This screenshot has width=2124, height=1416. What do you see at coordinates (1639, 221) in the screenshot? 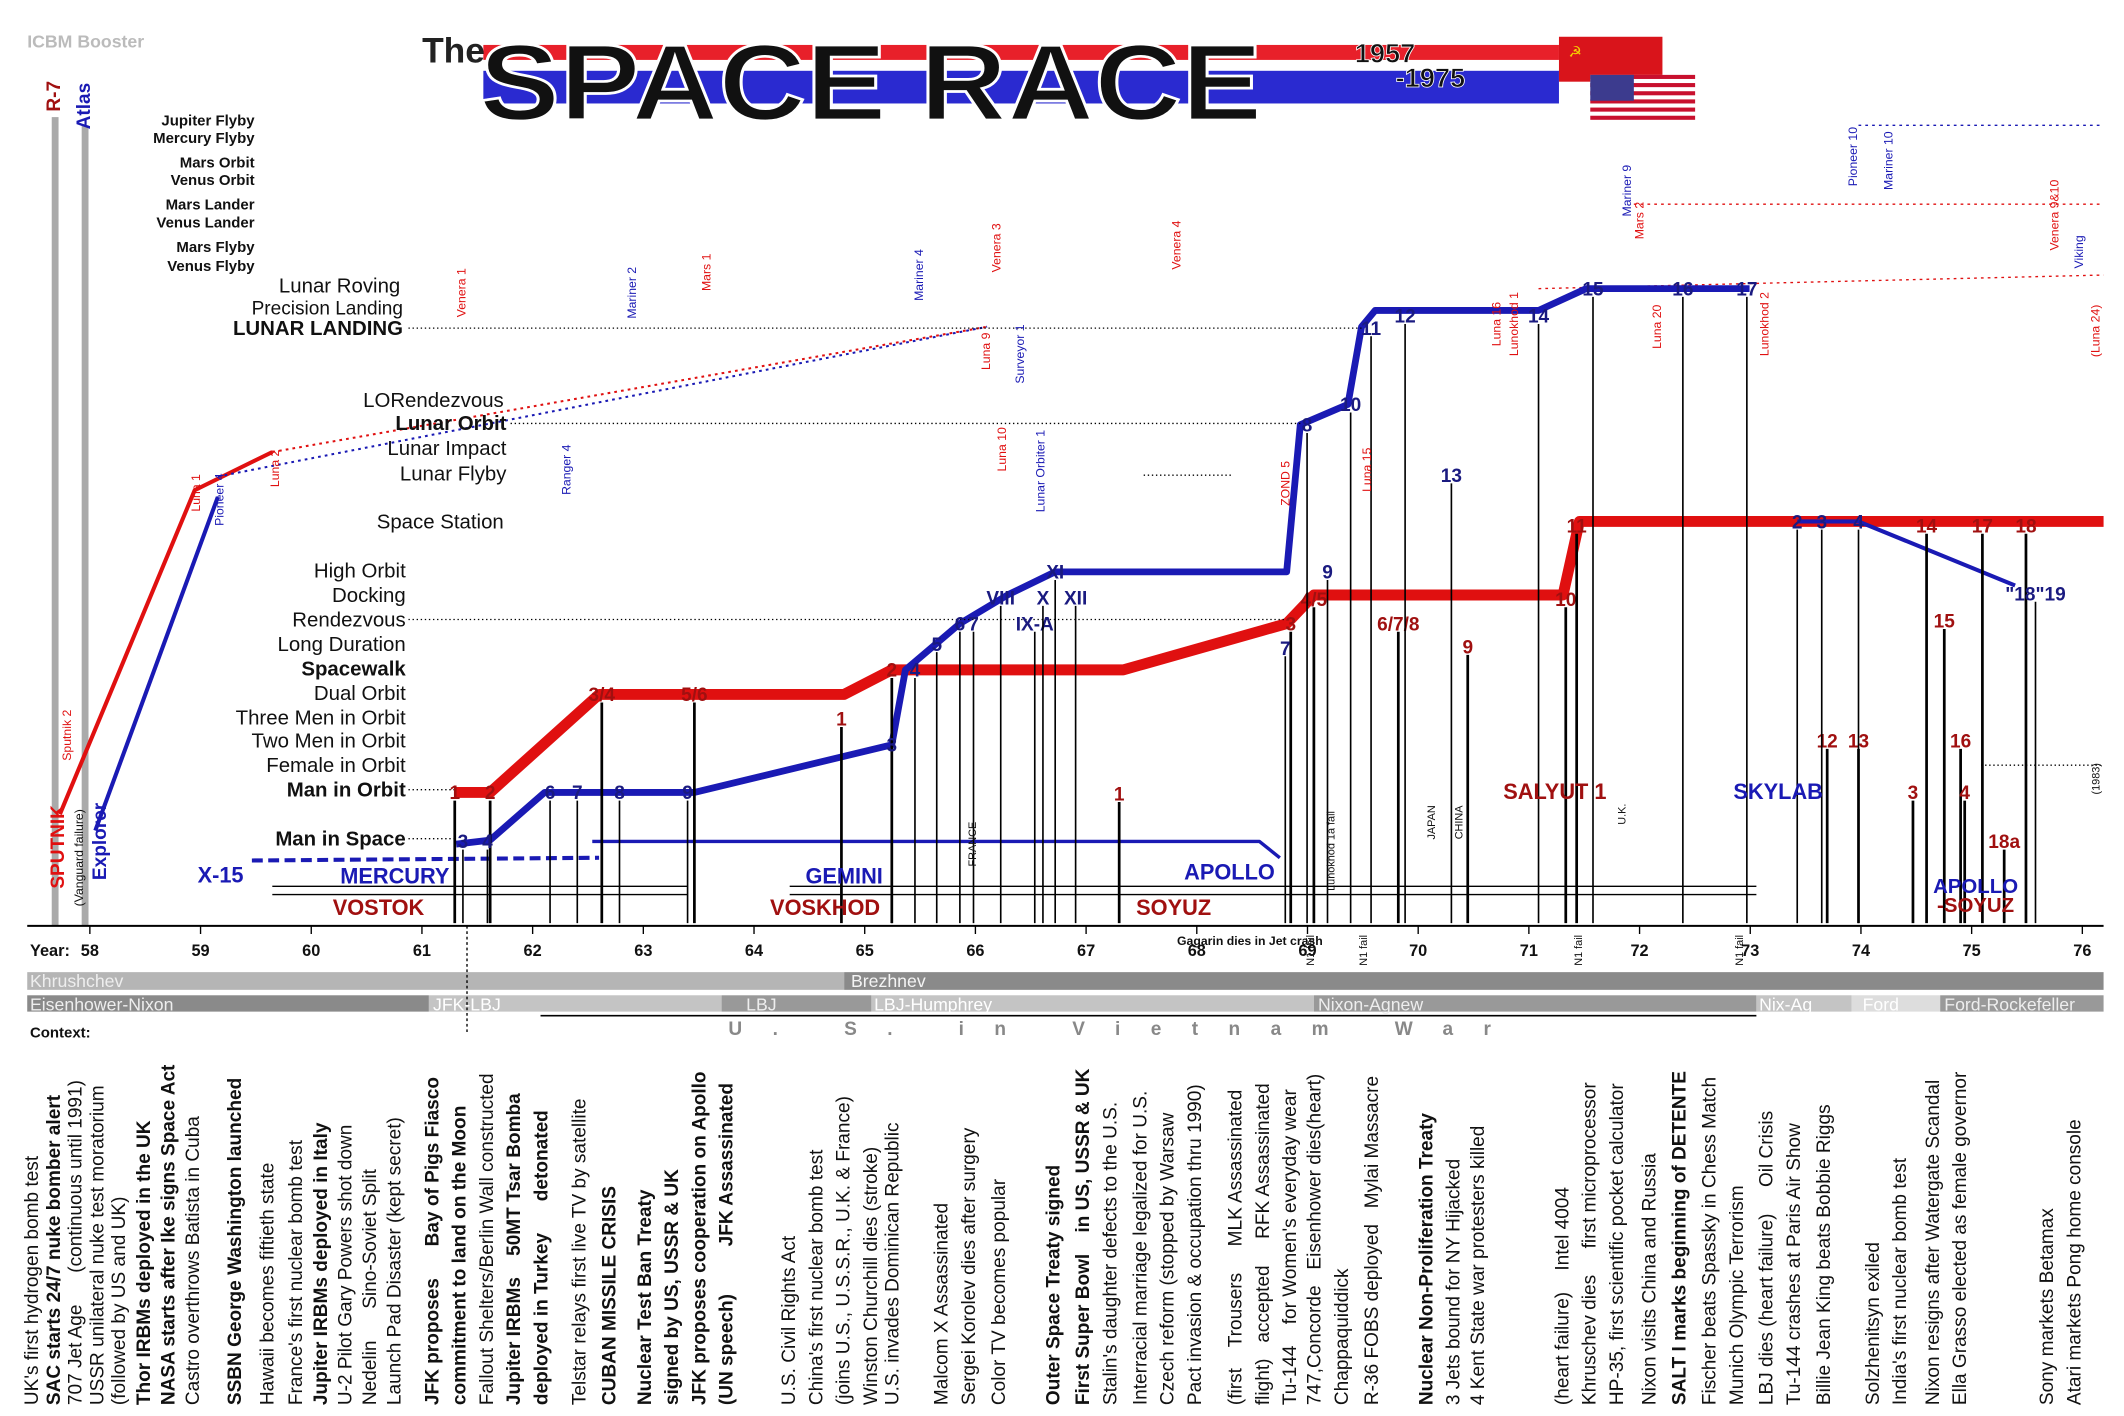
I see `mission-label: Mars 2` at bounding box center [1639, 221].